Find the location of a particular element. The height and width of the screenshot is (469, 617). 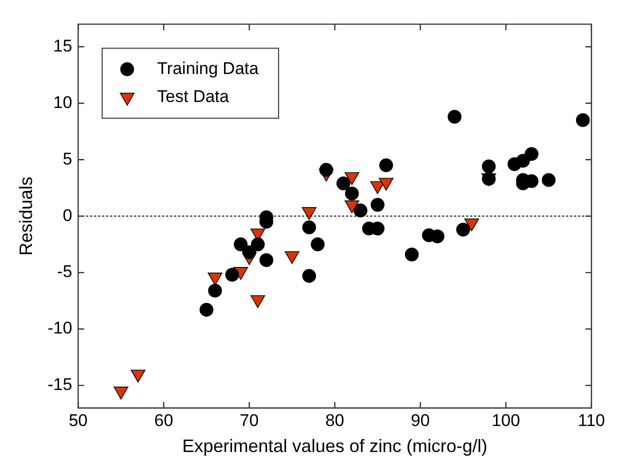

x-tick-label: 110 is located at coordinates (592, 420).